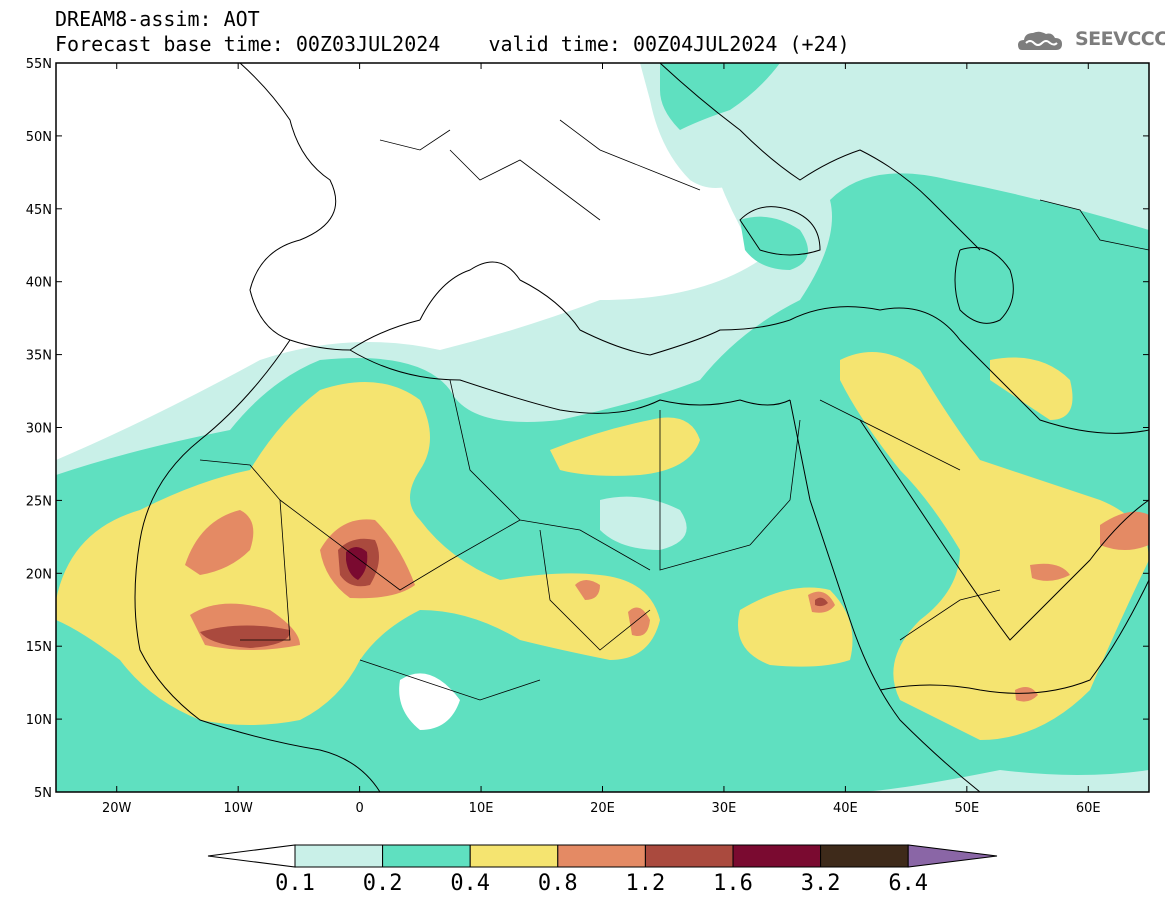 This screenshot has height=905, width=1165. What do you see at coordinates (429, 701) in the screenshot?
I see `aot-clear-west` at bounding box center [429, 701].